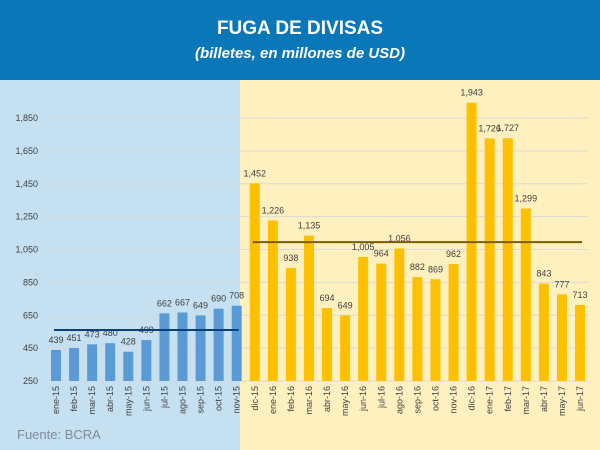 Image resolution: width=600 pixels, height=450 pixels. Describe the element at coordinates (399, 239) in the screenshot. I see `data-label: 1,056` at that location.